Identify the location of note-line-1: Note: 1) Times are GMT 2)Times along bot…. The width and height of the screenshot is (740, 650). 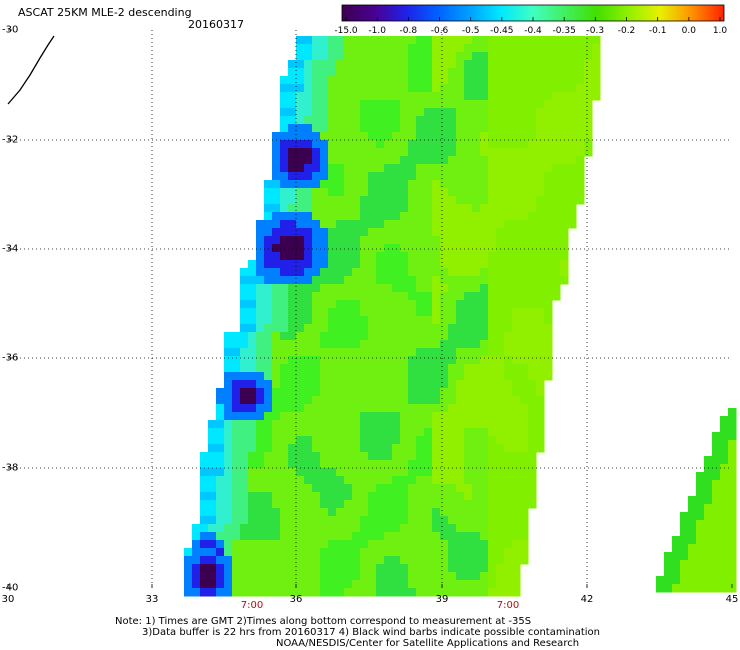
(323, 621).